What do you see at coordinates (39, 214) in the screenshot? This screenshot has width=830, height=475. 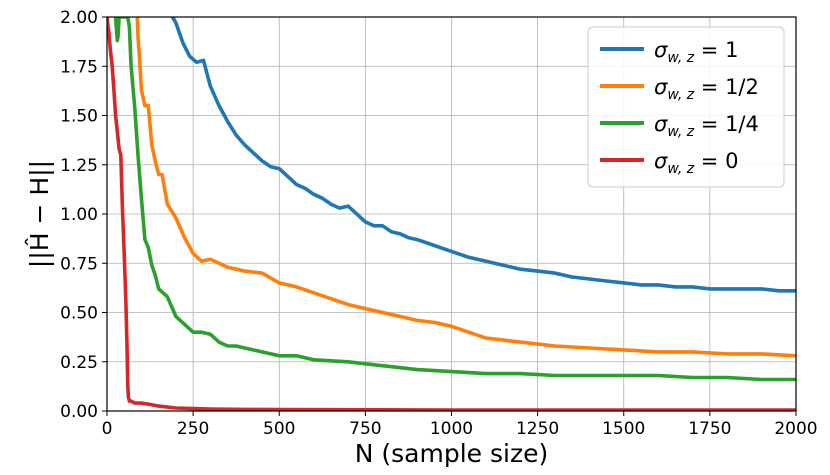 I see `y-axis-label: ||Ĥ − H||` at bounding box center [39, 214].